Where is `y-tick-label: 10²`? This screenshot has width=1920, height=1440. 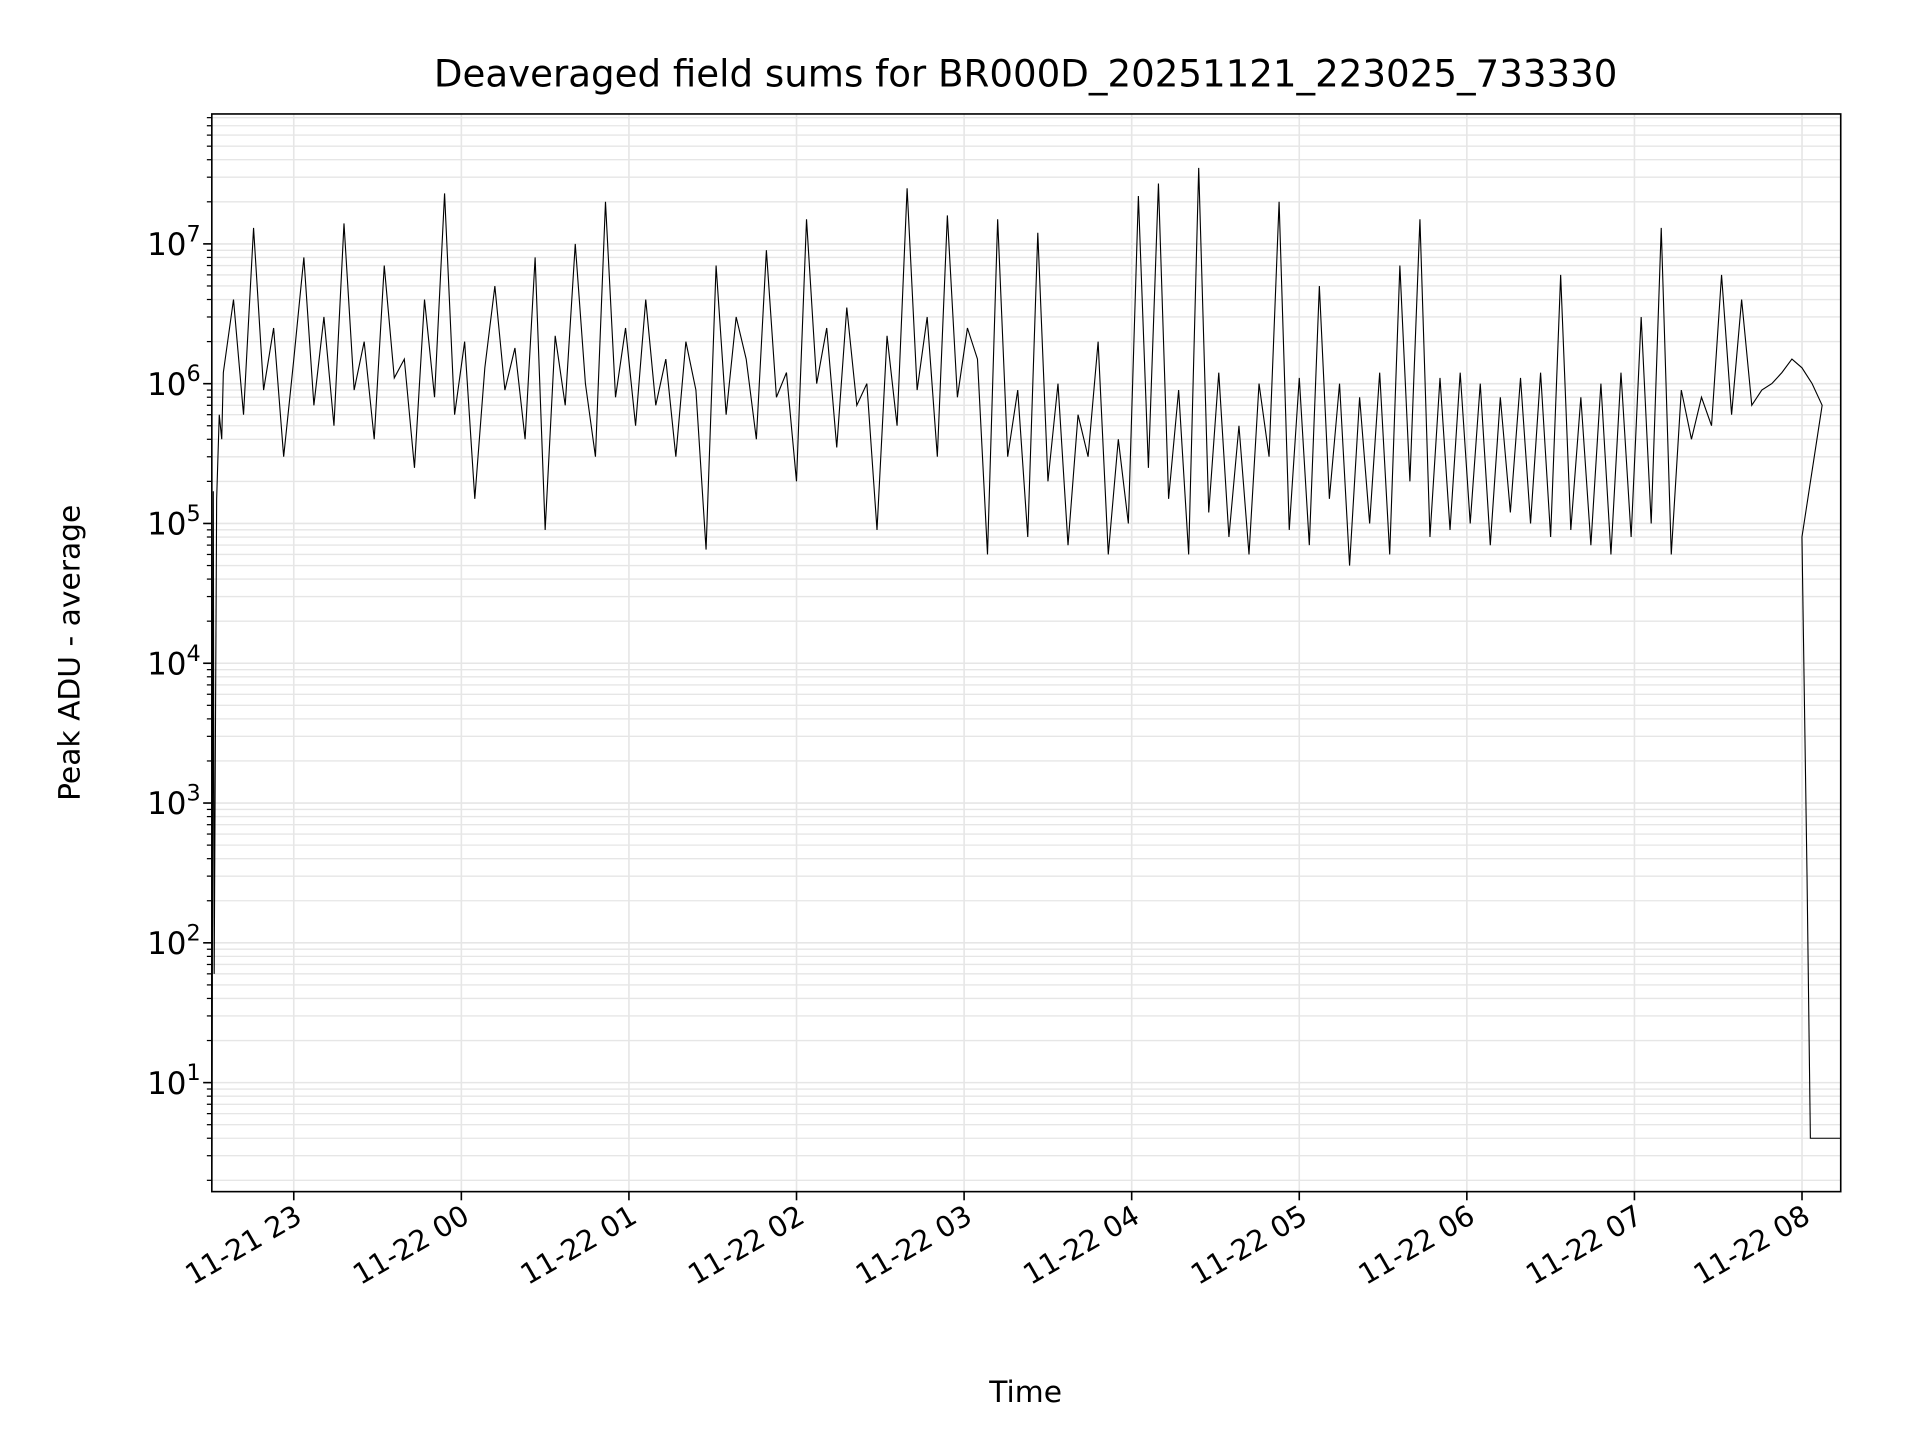 y-tick-label: 10² is located at coordinates (174, 941).